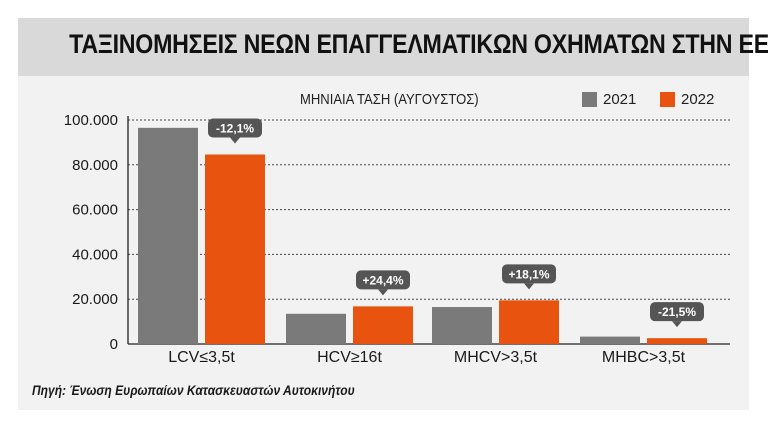 The width and height of the screenshot is (768, 427). I want to click on legend-item-2022: 2022, so click(687, 99).